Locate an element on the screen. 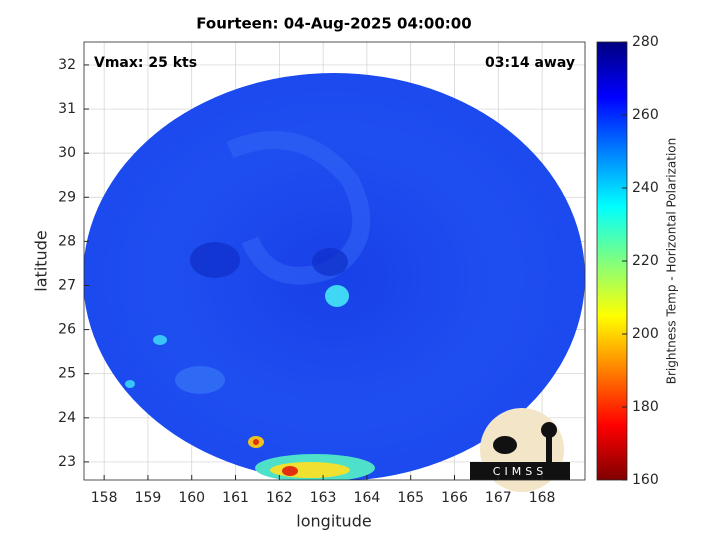 This screenshot has width=720, height=544. annotation: Vmax: 25 kts is located at coordinates (145, 63).